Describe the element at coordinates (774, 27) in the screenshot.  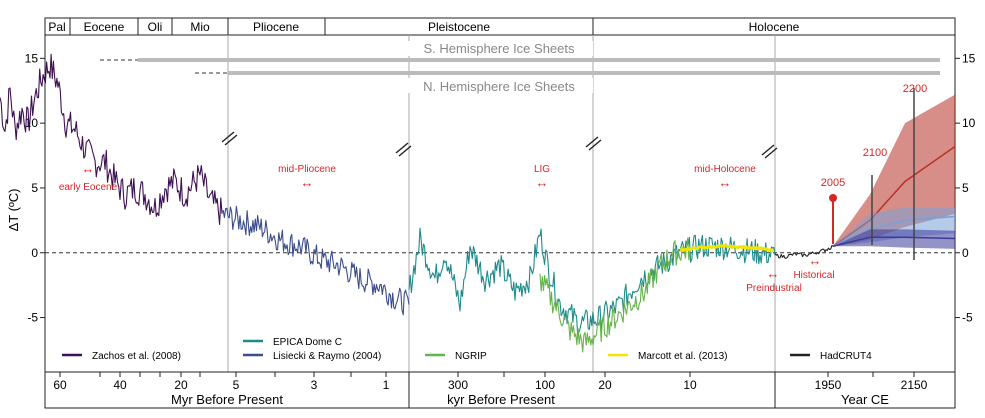
I see `epoch-label: Holocene` at that location.